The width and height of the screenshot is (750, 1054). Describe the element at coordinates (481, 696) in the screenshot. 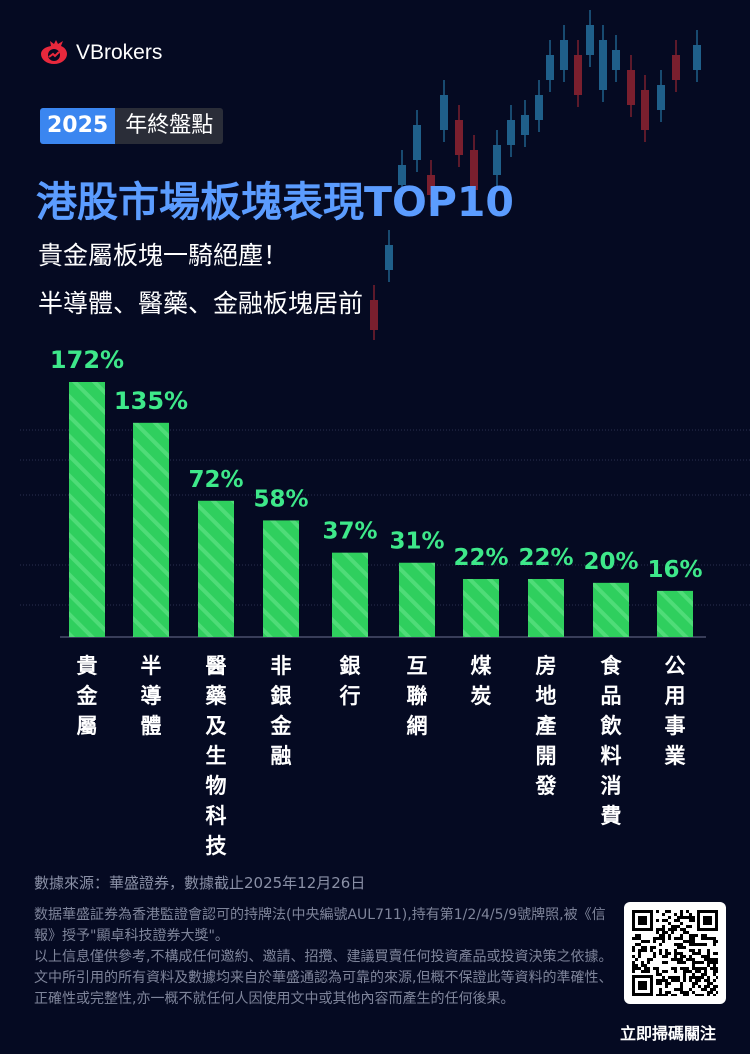

I see `category-label: 炭` at that location.